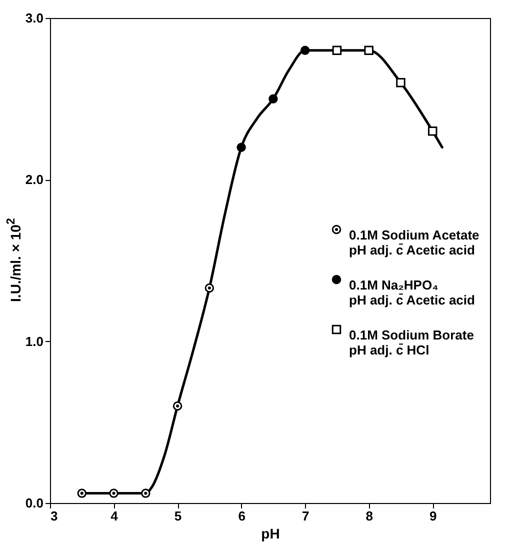  What do you see at coordinates (178, 516) in the screenshot?
I see `x-tick-label: 5` at bounding box center [178, 516].